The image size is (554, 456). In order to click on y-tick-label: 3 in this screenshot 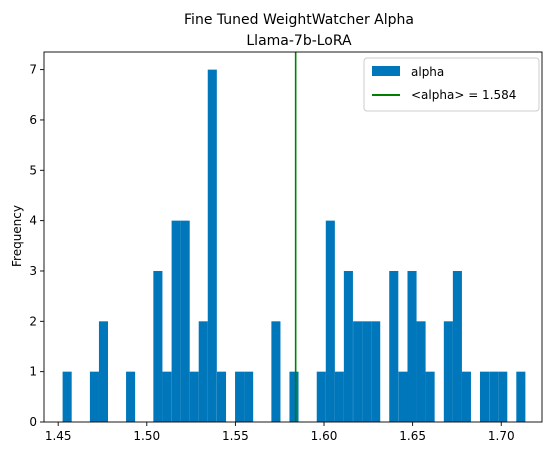, I will do `click(33, 271)`.